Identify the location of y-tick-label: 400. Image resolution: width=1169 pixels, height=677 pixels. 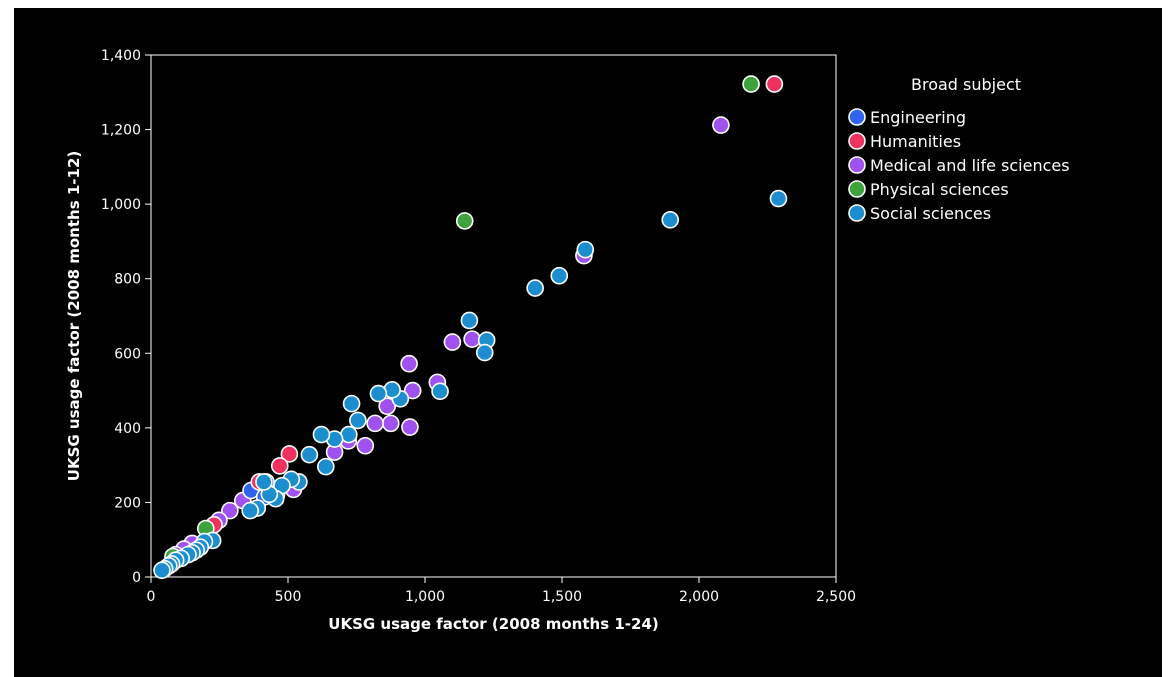
(127, 429).